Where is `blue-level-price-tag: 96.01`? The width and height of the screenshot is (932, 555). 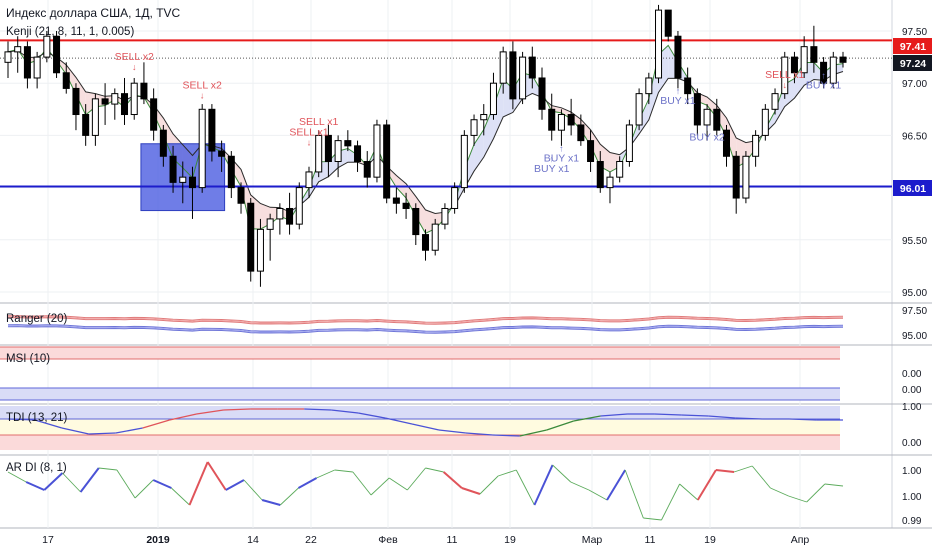 blue-level-price-tag: 96.01 is located at coordinates (912, 188).